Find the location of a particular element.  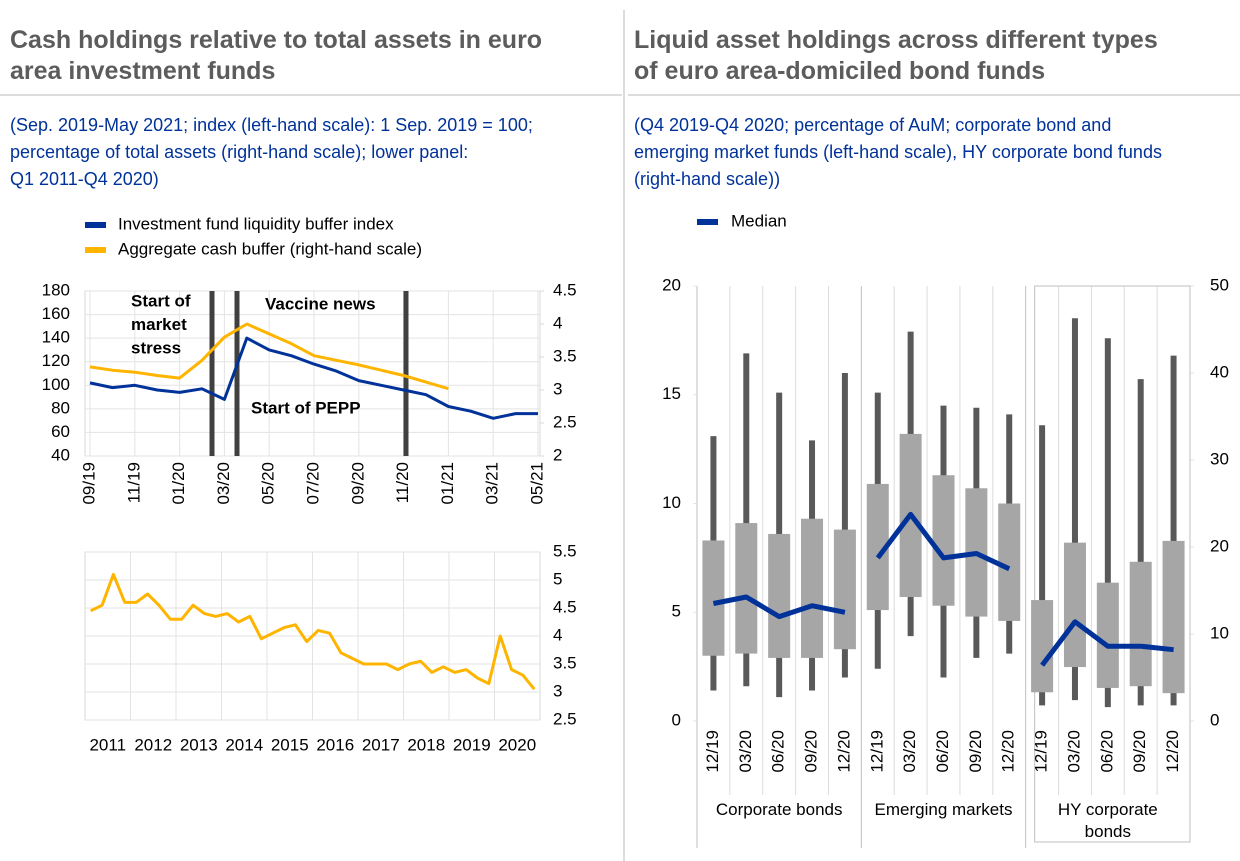

annotation: Start of PEPP is located at coordinates (306, 407).